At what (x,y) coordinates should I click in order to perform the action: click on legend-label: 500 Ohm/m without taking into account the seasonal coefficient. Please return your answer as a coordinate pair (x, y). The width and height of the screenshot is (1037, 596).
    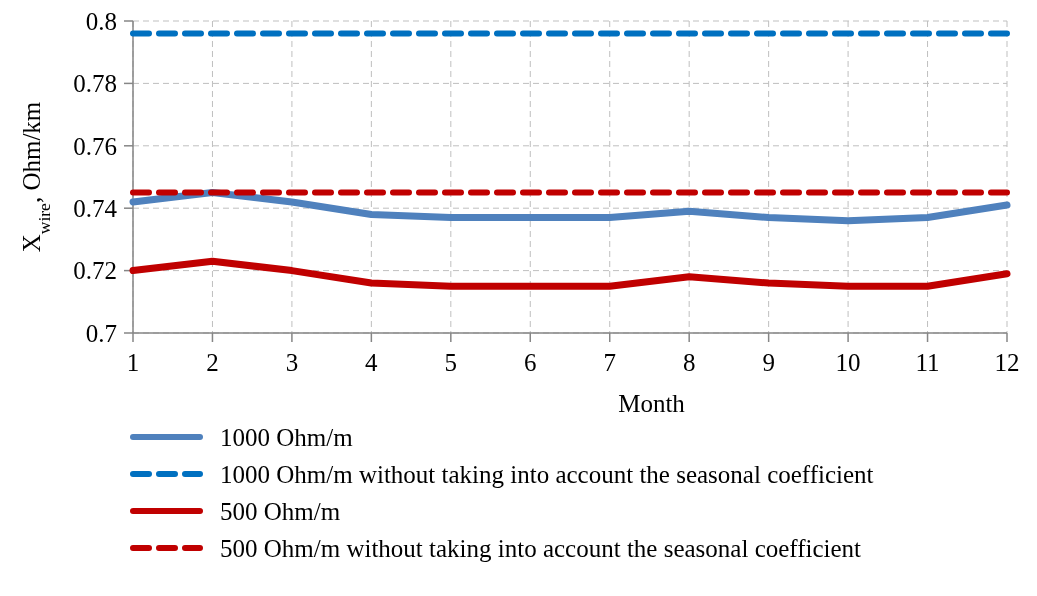
    Looking at the image, I should click on (541, 548).